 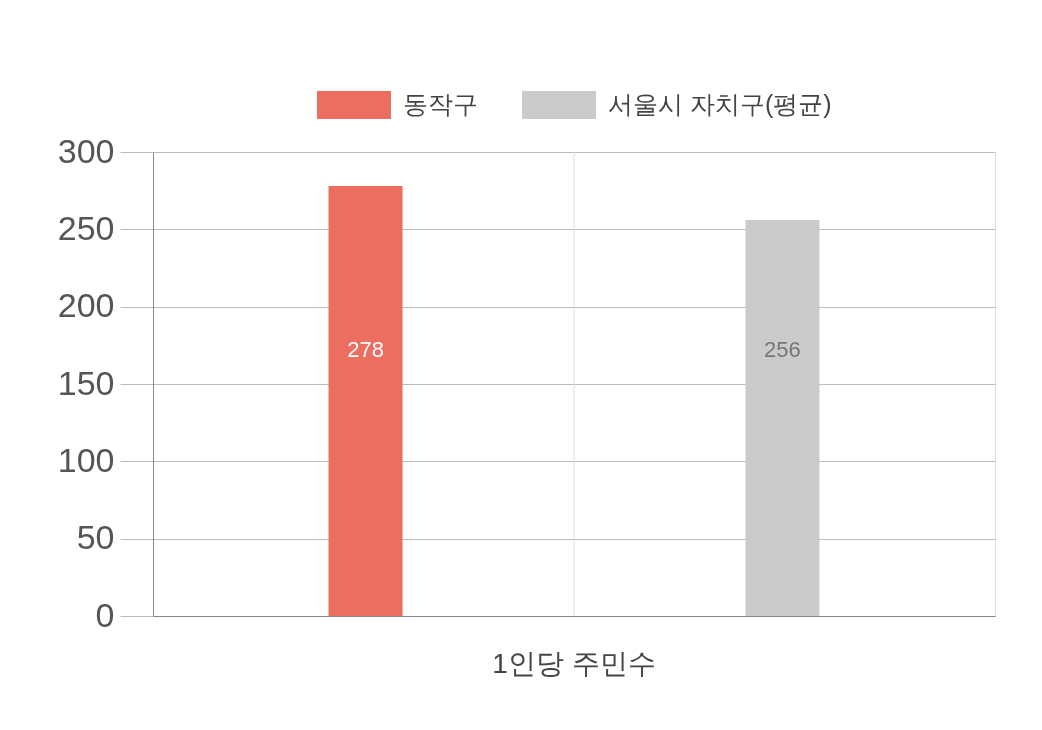 I want to click on data-label: 278, so click(x=365, y=350).